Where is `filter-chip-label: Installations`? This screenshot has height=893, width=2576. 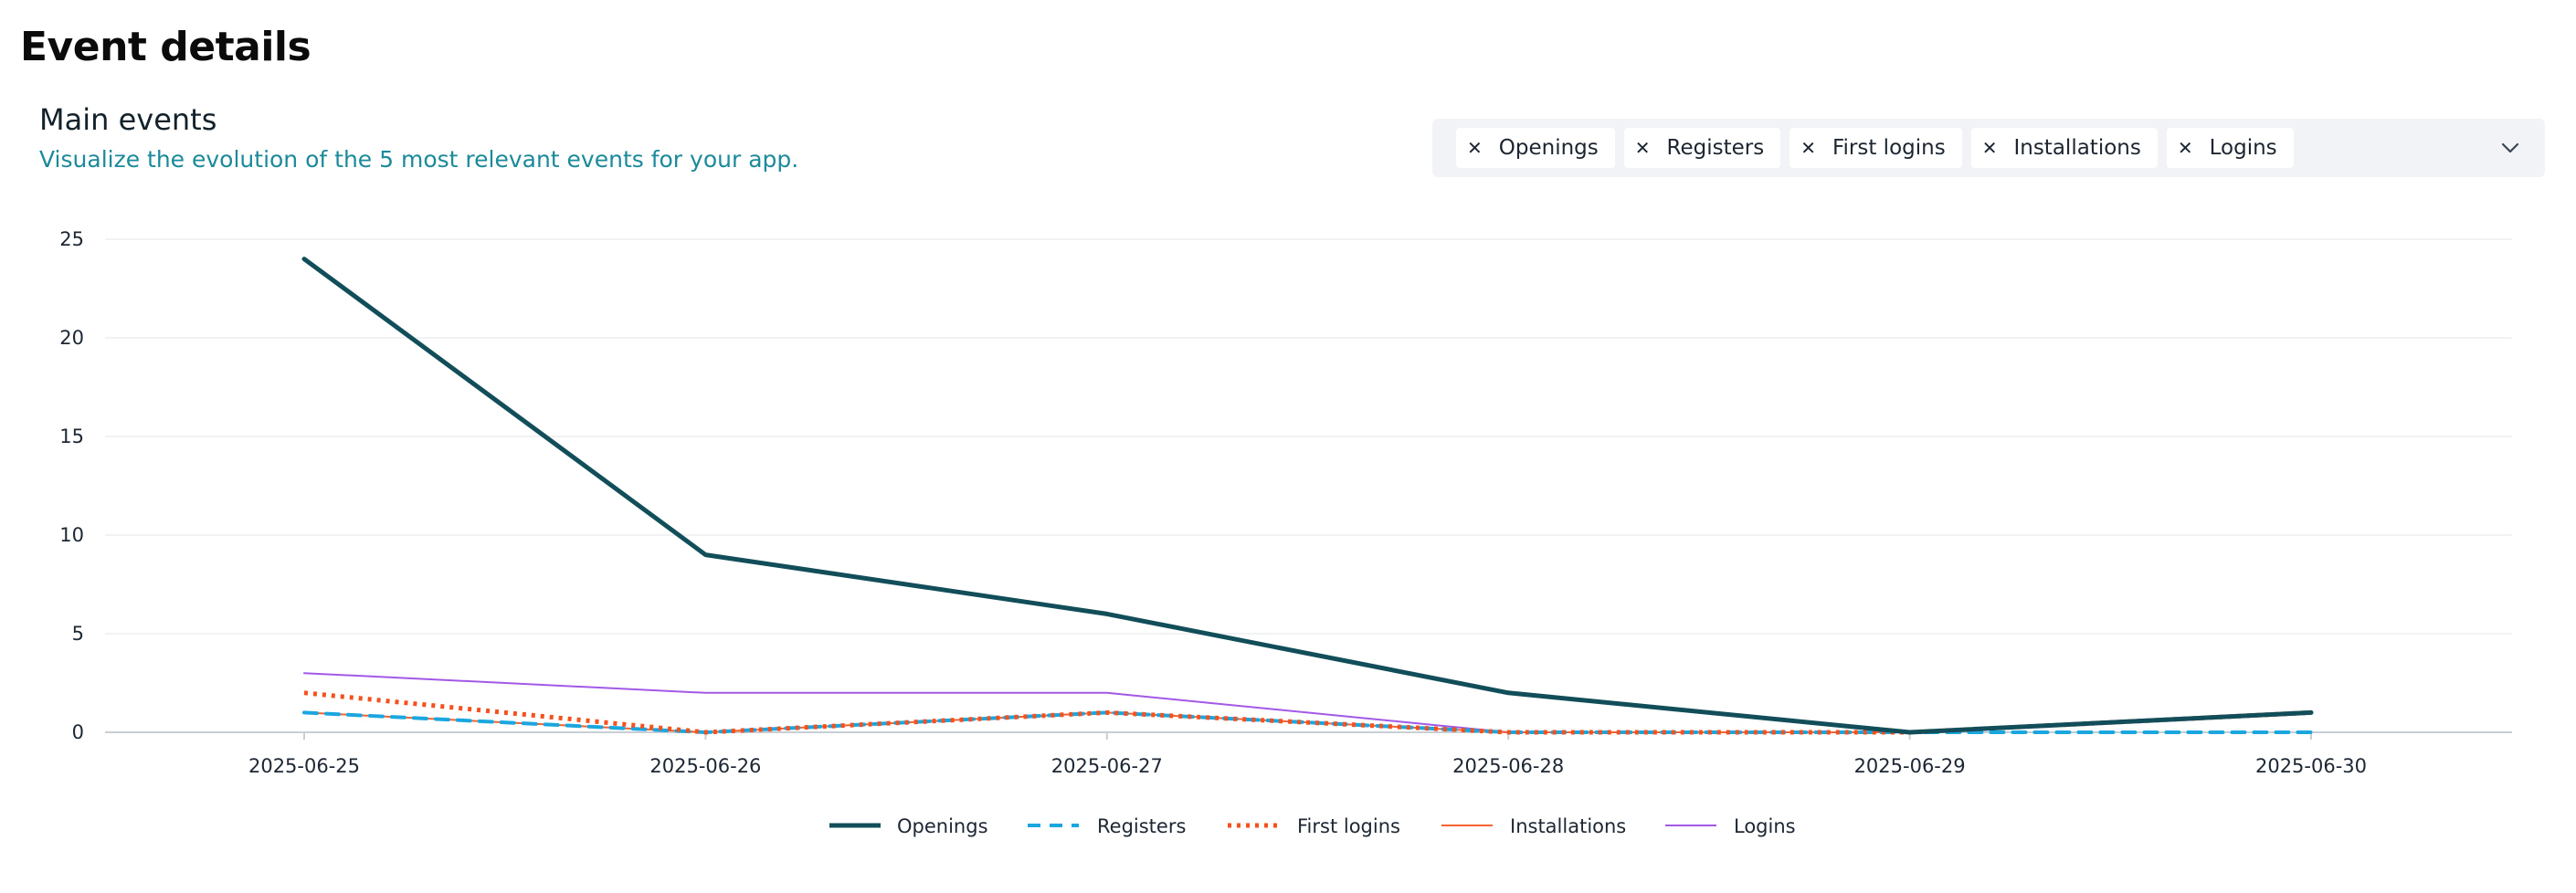
filter-chip-label: Installations is located at coordinates (2077, 148).